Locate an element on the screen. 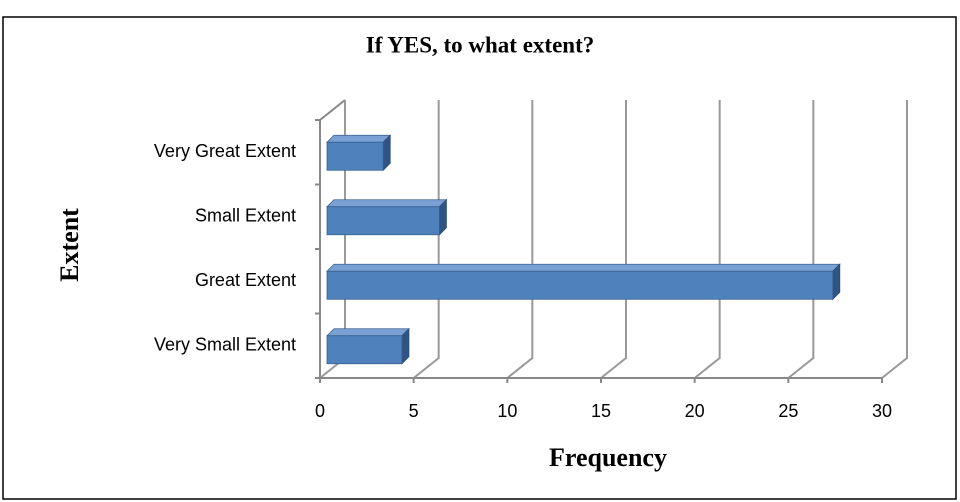 The width and height of the screenshot is (960, 502). x-axis-label: Frequency is located at coordinates (608, 457).